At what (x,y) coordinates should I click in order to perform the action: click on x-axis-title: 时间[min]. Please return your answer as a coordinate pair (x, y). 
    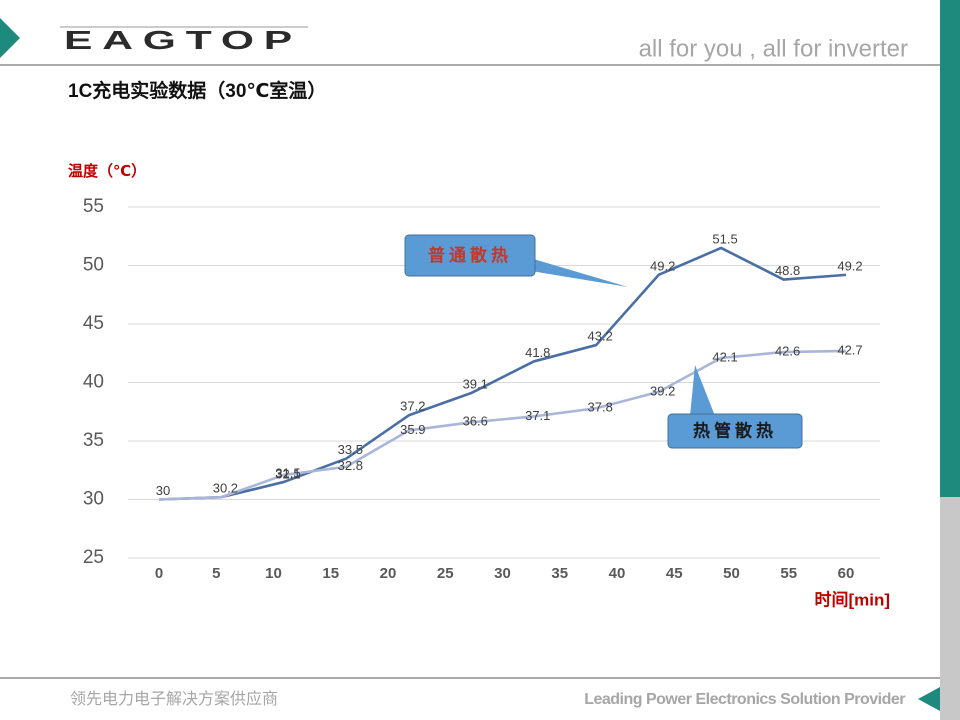
    Looking at the image, I should click on (852, 599).